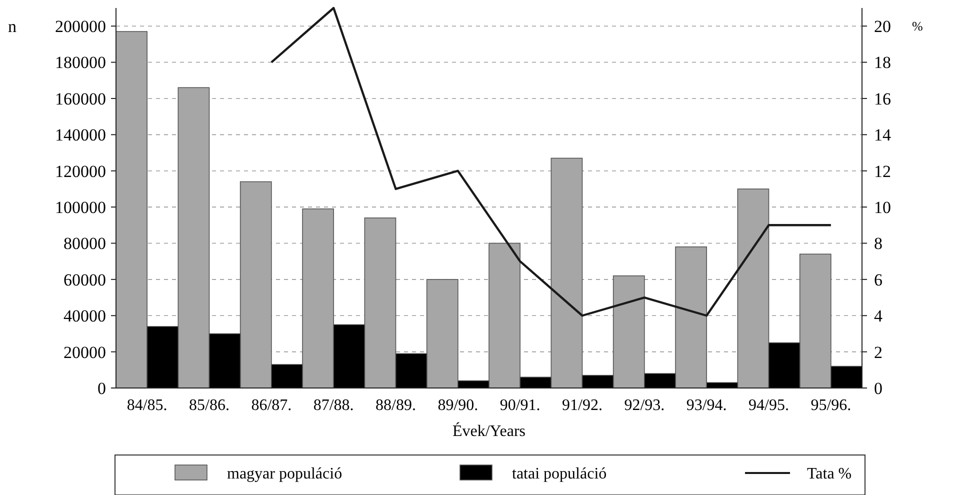 The image size is (972, 495). What do you see at coordinates (878, 388) in the screenshot?
I see `y2-tick-label: 0` at bounding box center [878, 388].